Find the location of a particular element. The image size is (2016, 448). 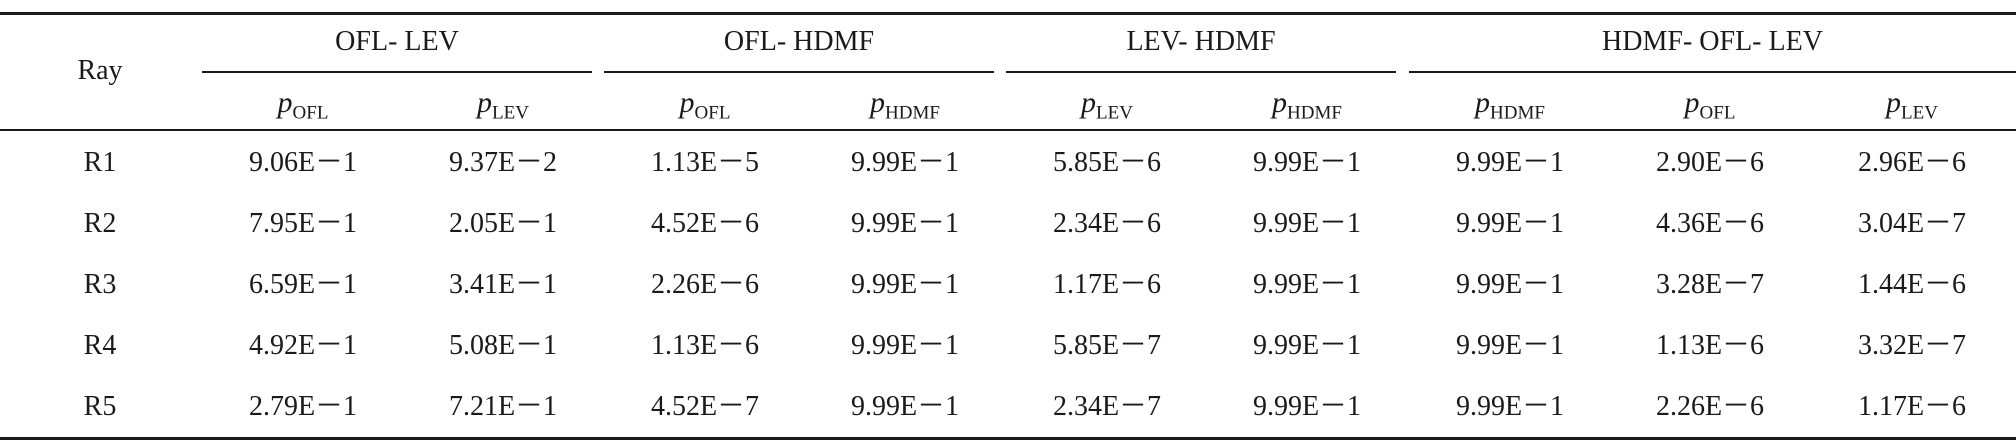

ray-column-header: Ray is located at coordinates (100, 70).